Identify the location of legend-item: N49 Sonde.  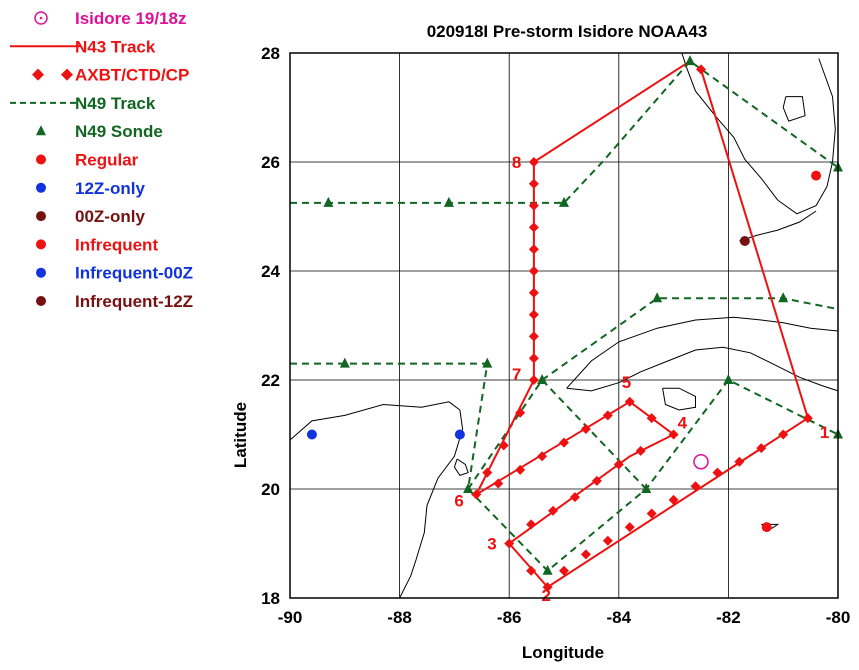
(99, 131).